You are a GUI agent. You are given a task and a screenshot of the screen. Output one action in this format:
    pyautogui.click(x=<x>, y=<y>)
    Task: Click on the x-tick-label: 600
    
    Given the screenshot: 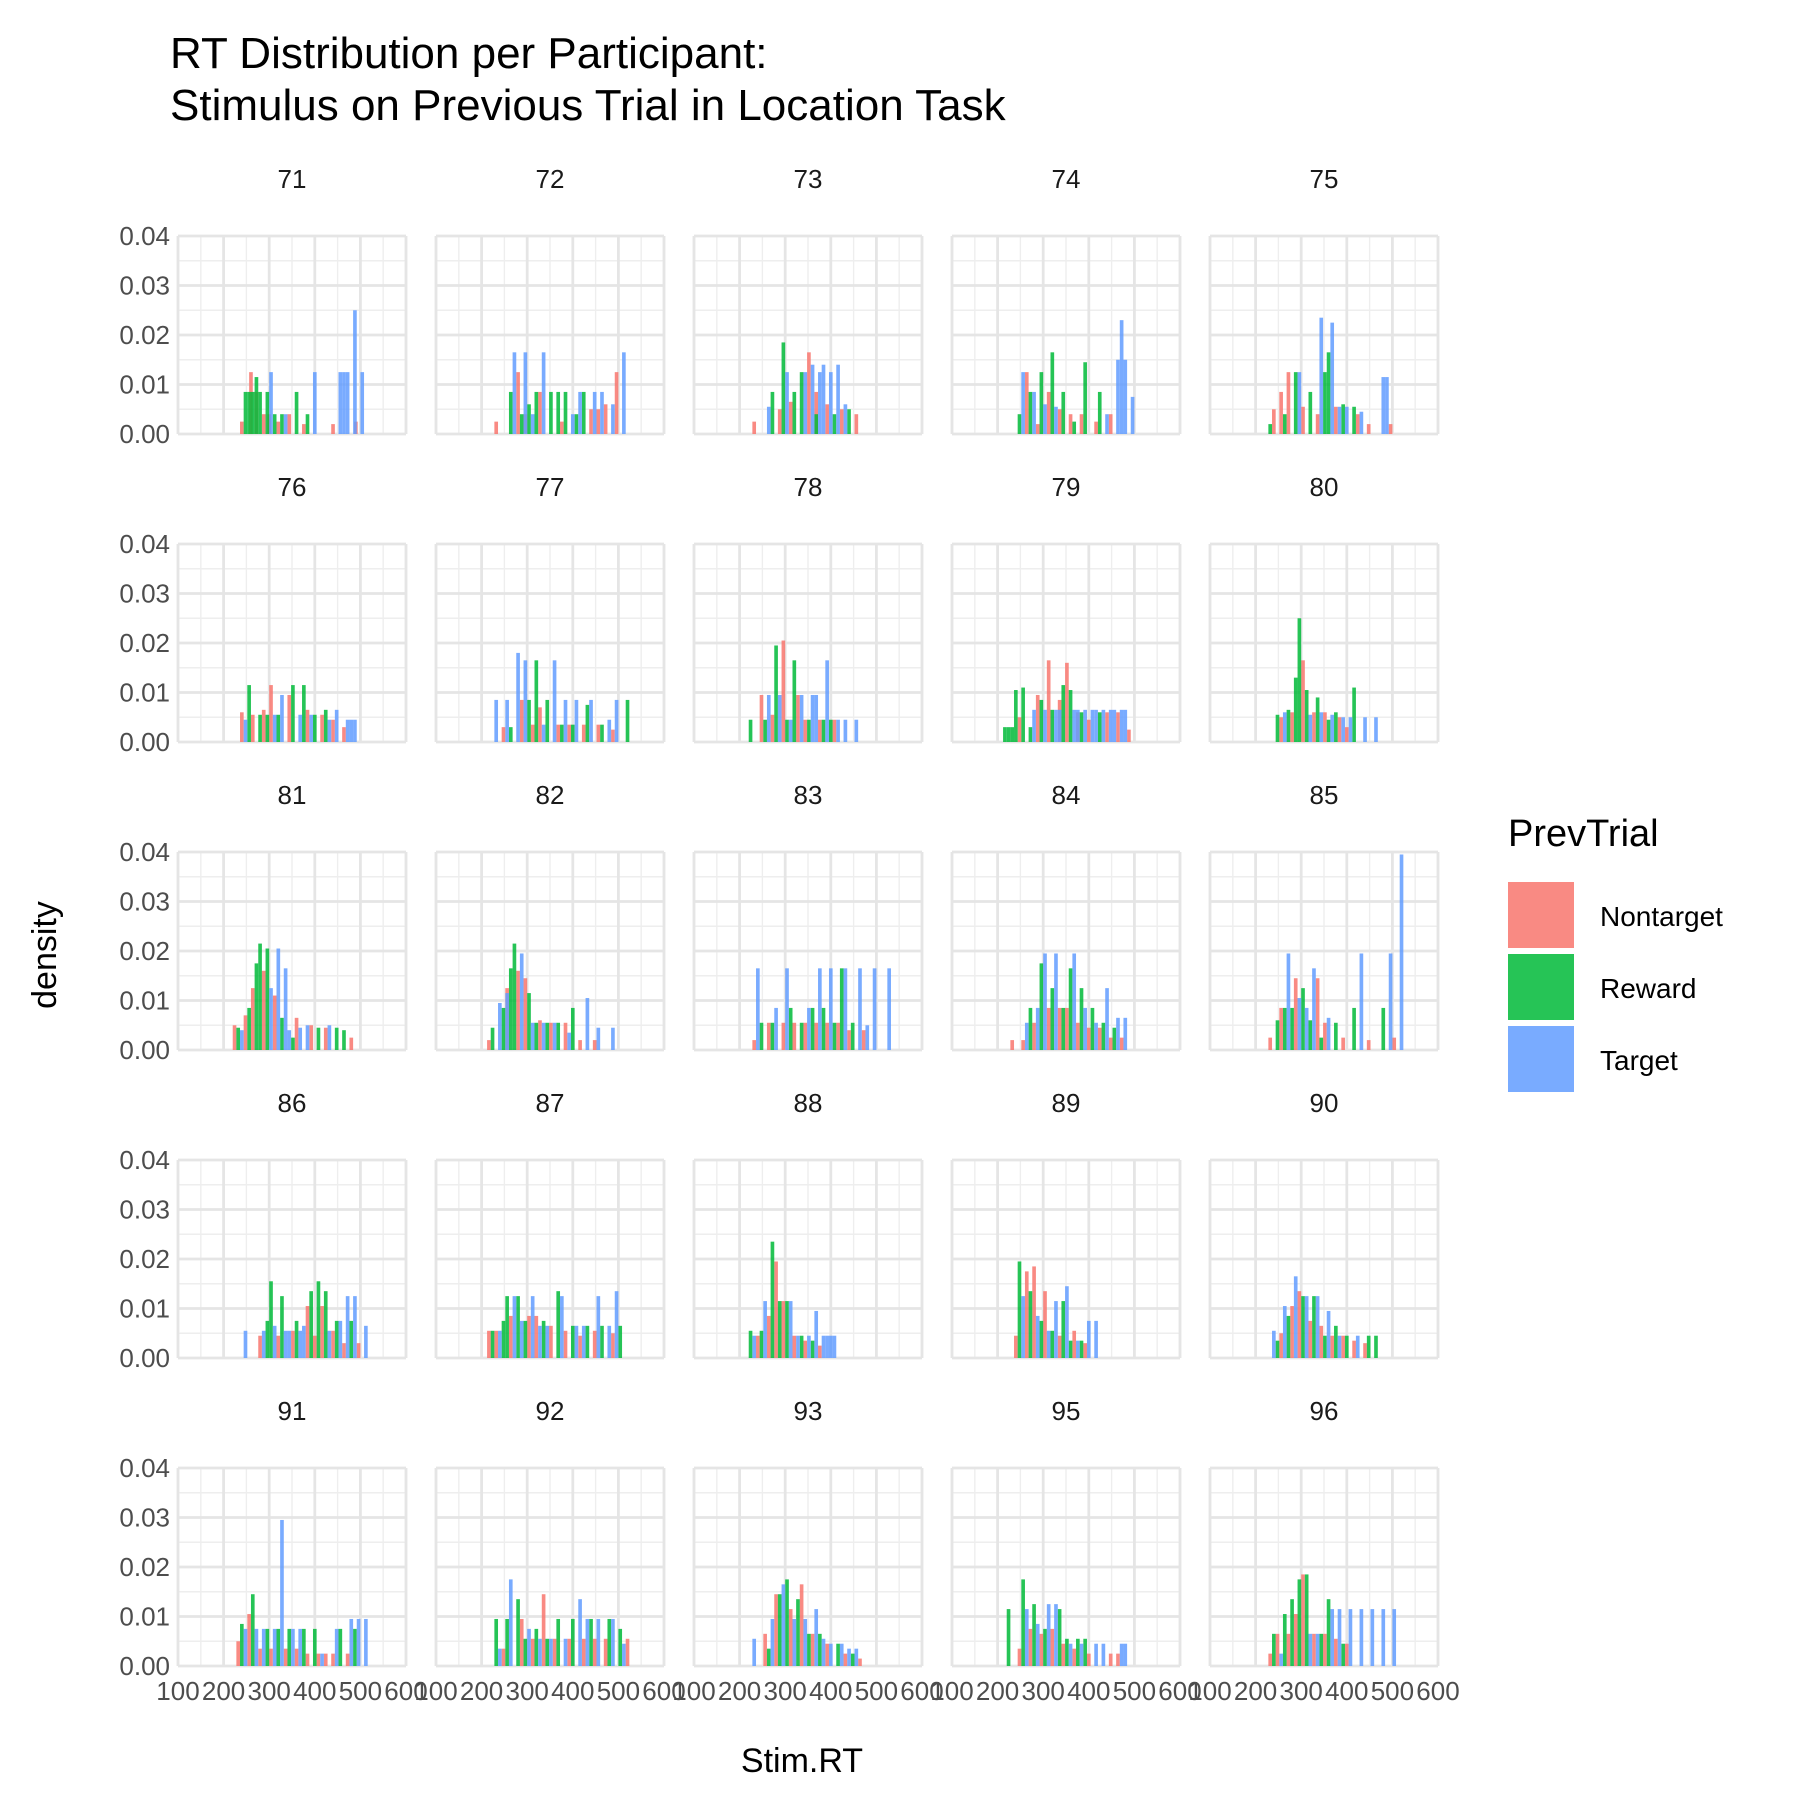 What is the action you would take?
    pyautogui.click(x=663, y=1691)
    